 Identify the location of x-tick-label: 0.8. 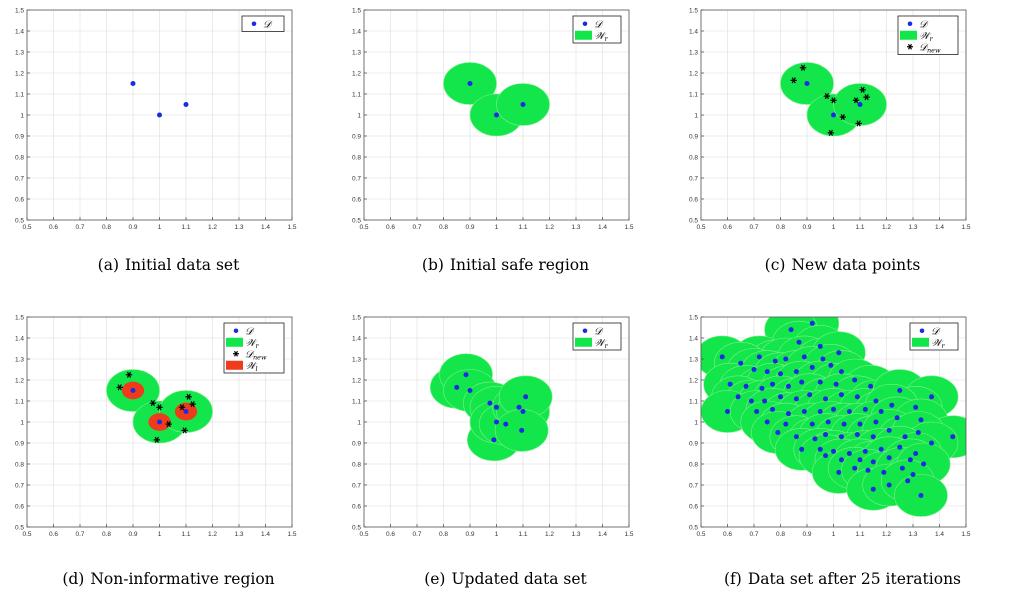
(780, 534).